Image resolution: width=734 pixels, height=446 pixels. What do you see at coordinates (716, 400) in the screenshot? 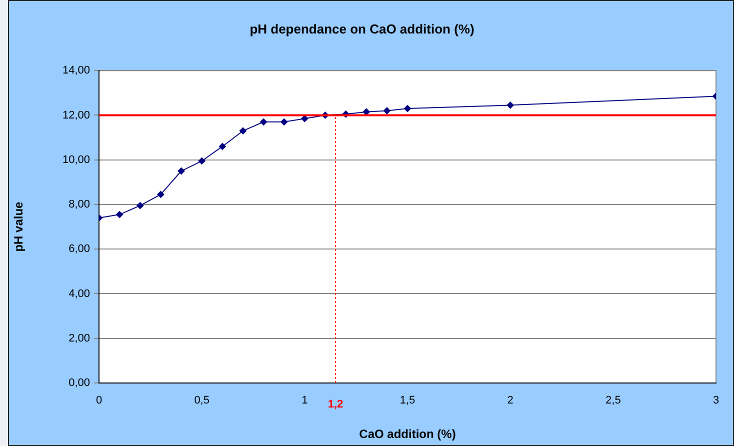
I see `x-tick-label: 3` at bounding box center [716, 400].